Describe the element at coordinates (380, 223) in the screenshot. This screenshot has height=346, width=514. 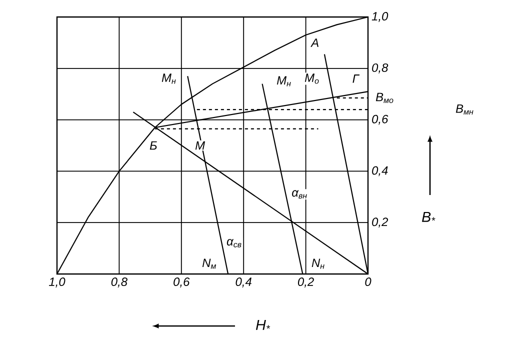
I see `y-tick-label: 0,2` at that location.